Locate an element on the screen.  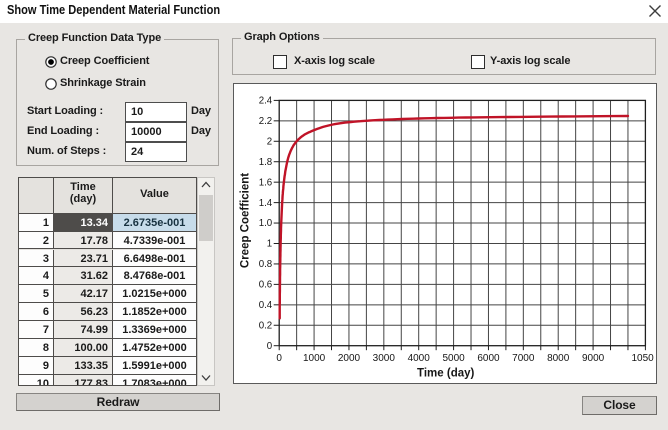
svg-text: 6000 is located at coordinates (488, 358).